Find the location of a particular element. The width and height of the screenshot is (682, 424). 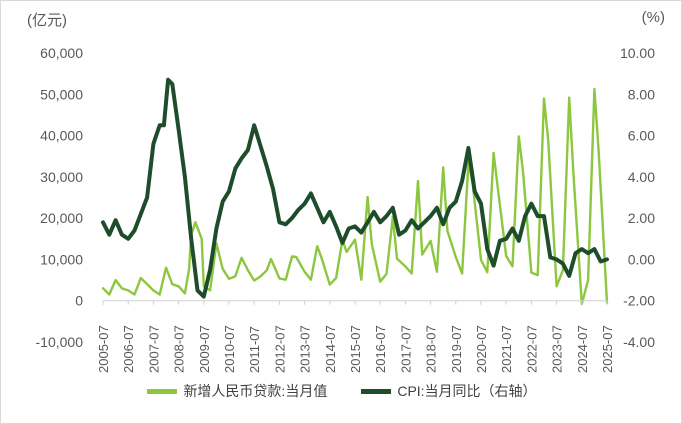

left-axis-tick-label: 20,000 is located at coordinates (61, 218).